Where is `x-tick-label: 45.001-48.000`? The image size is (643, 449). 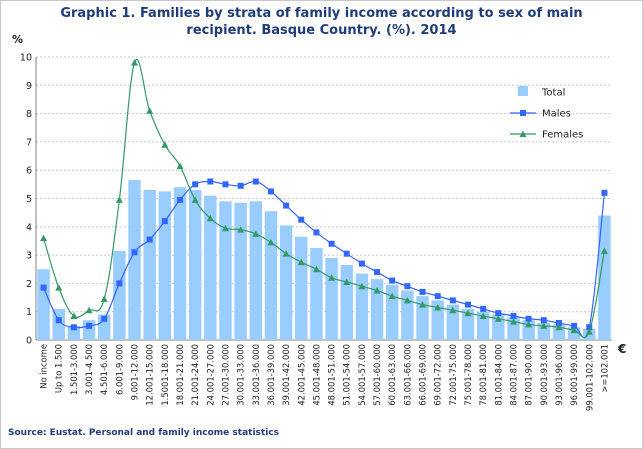 x-tick-label: 45.001-48.000 is located at coordinates (316, 375).